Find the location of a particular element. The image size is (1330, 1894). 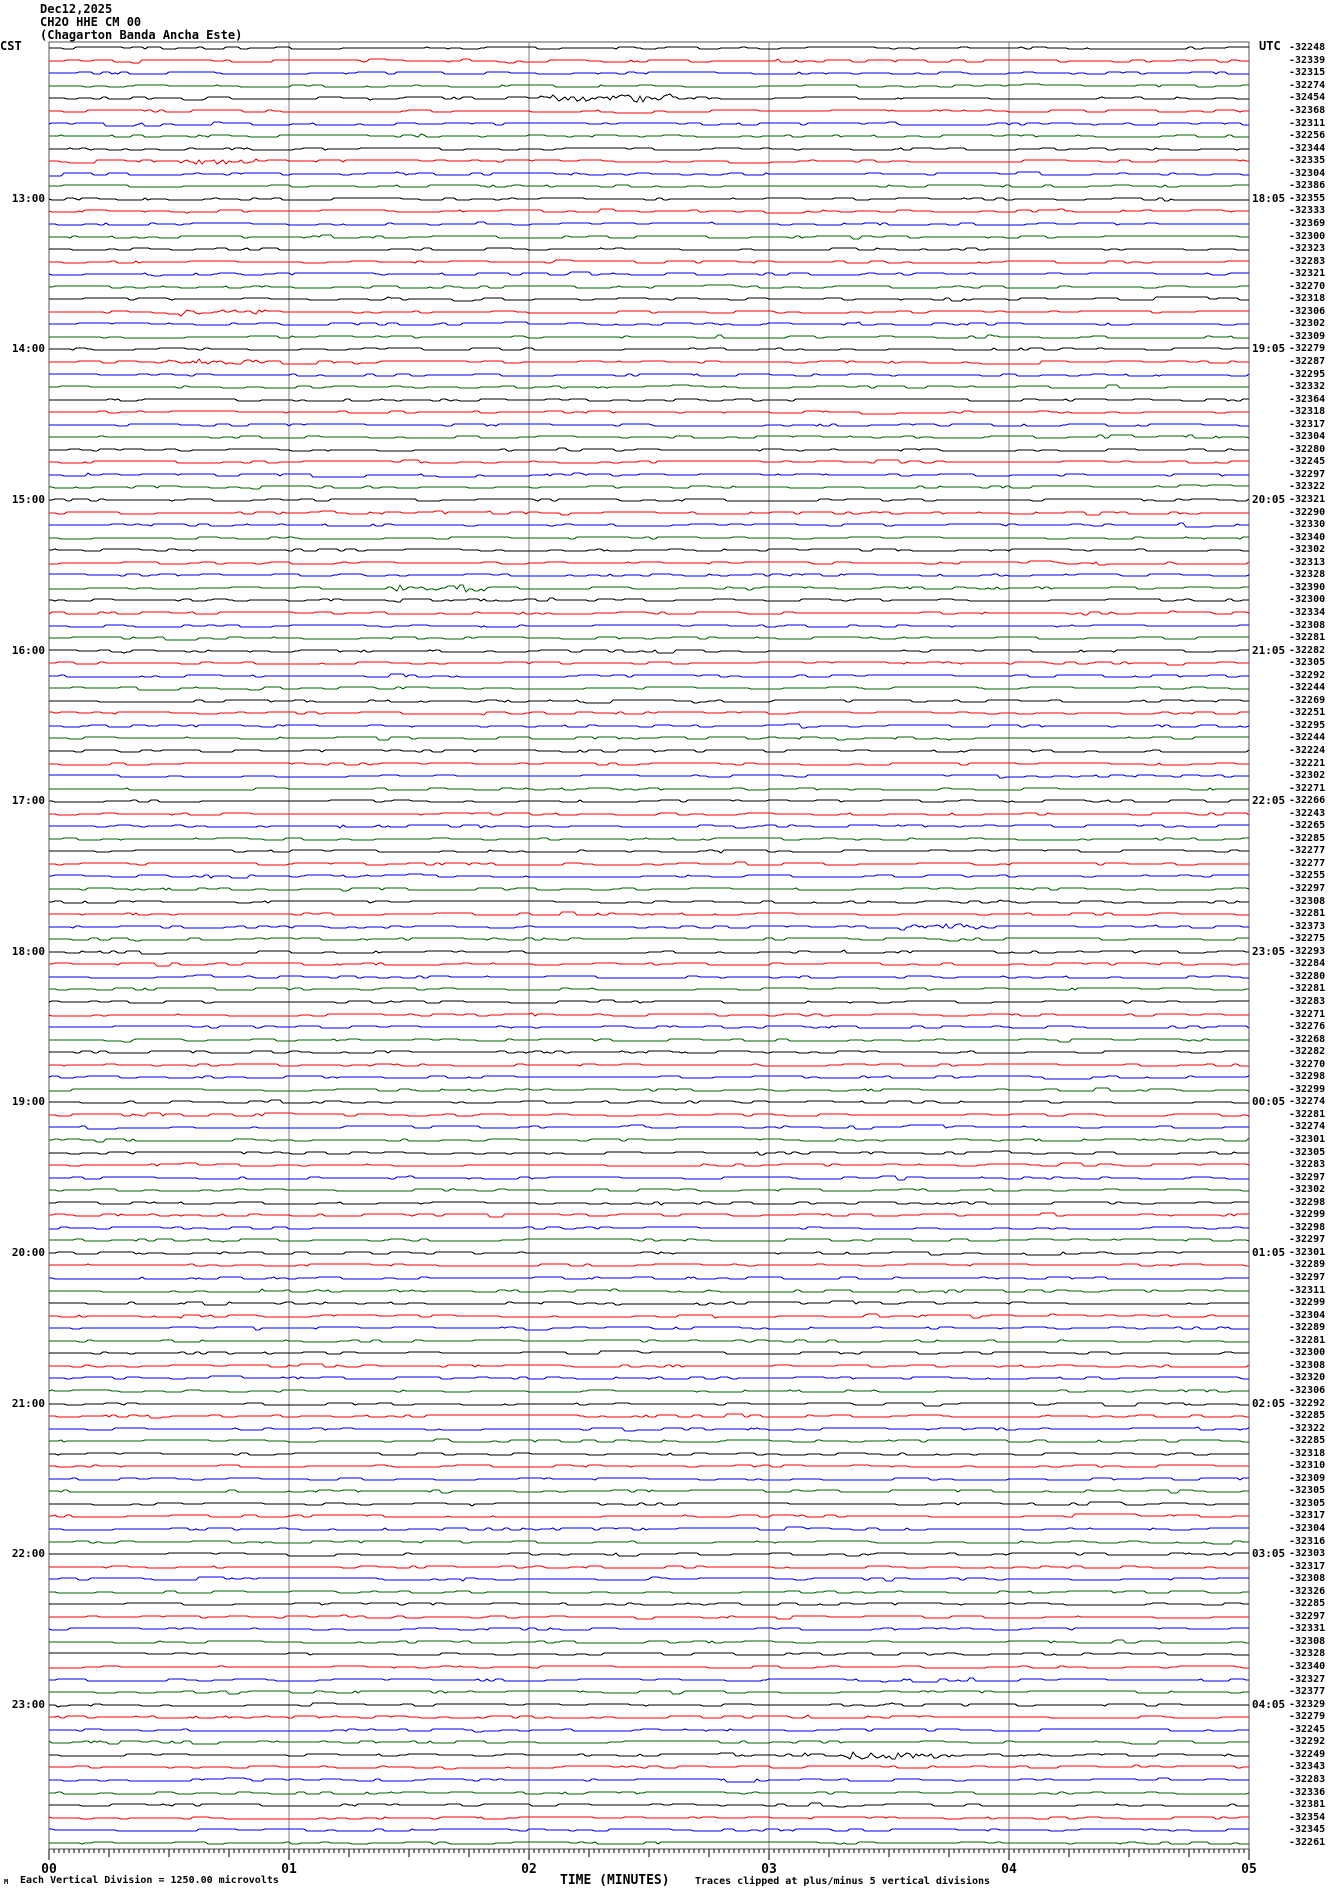

utc-hour-label: 21:05 is located at coordinates (1269, 650).